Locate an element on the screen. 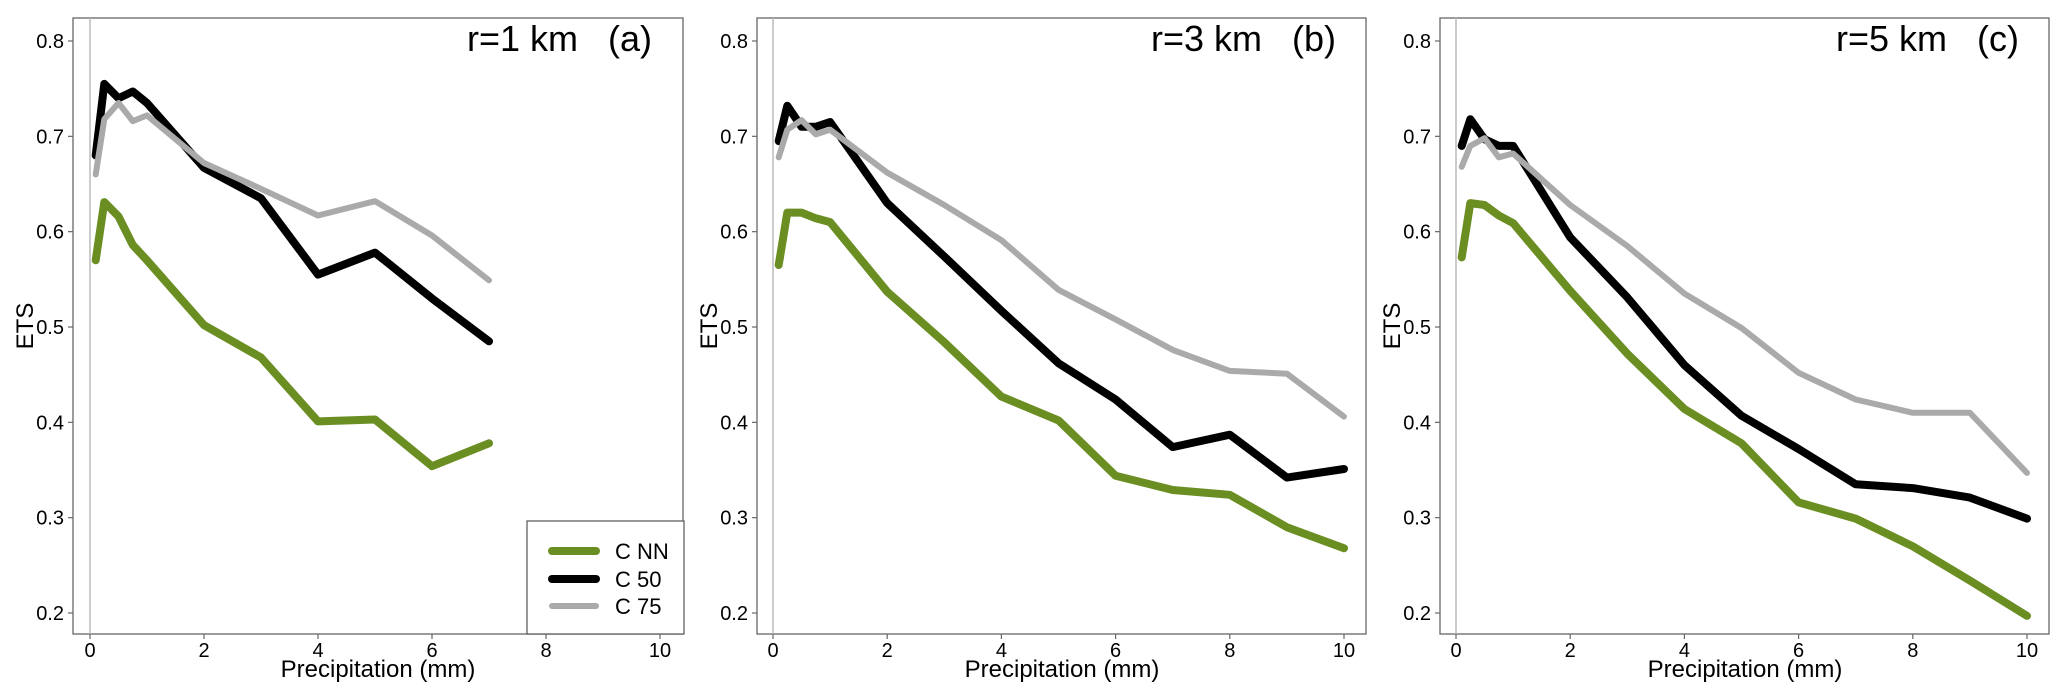 This screenshot has width=2067, height=698. panel-title: r=3 km (b) is located at coordinates (1243, 38).